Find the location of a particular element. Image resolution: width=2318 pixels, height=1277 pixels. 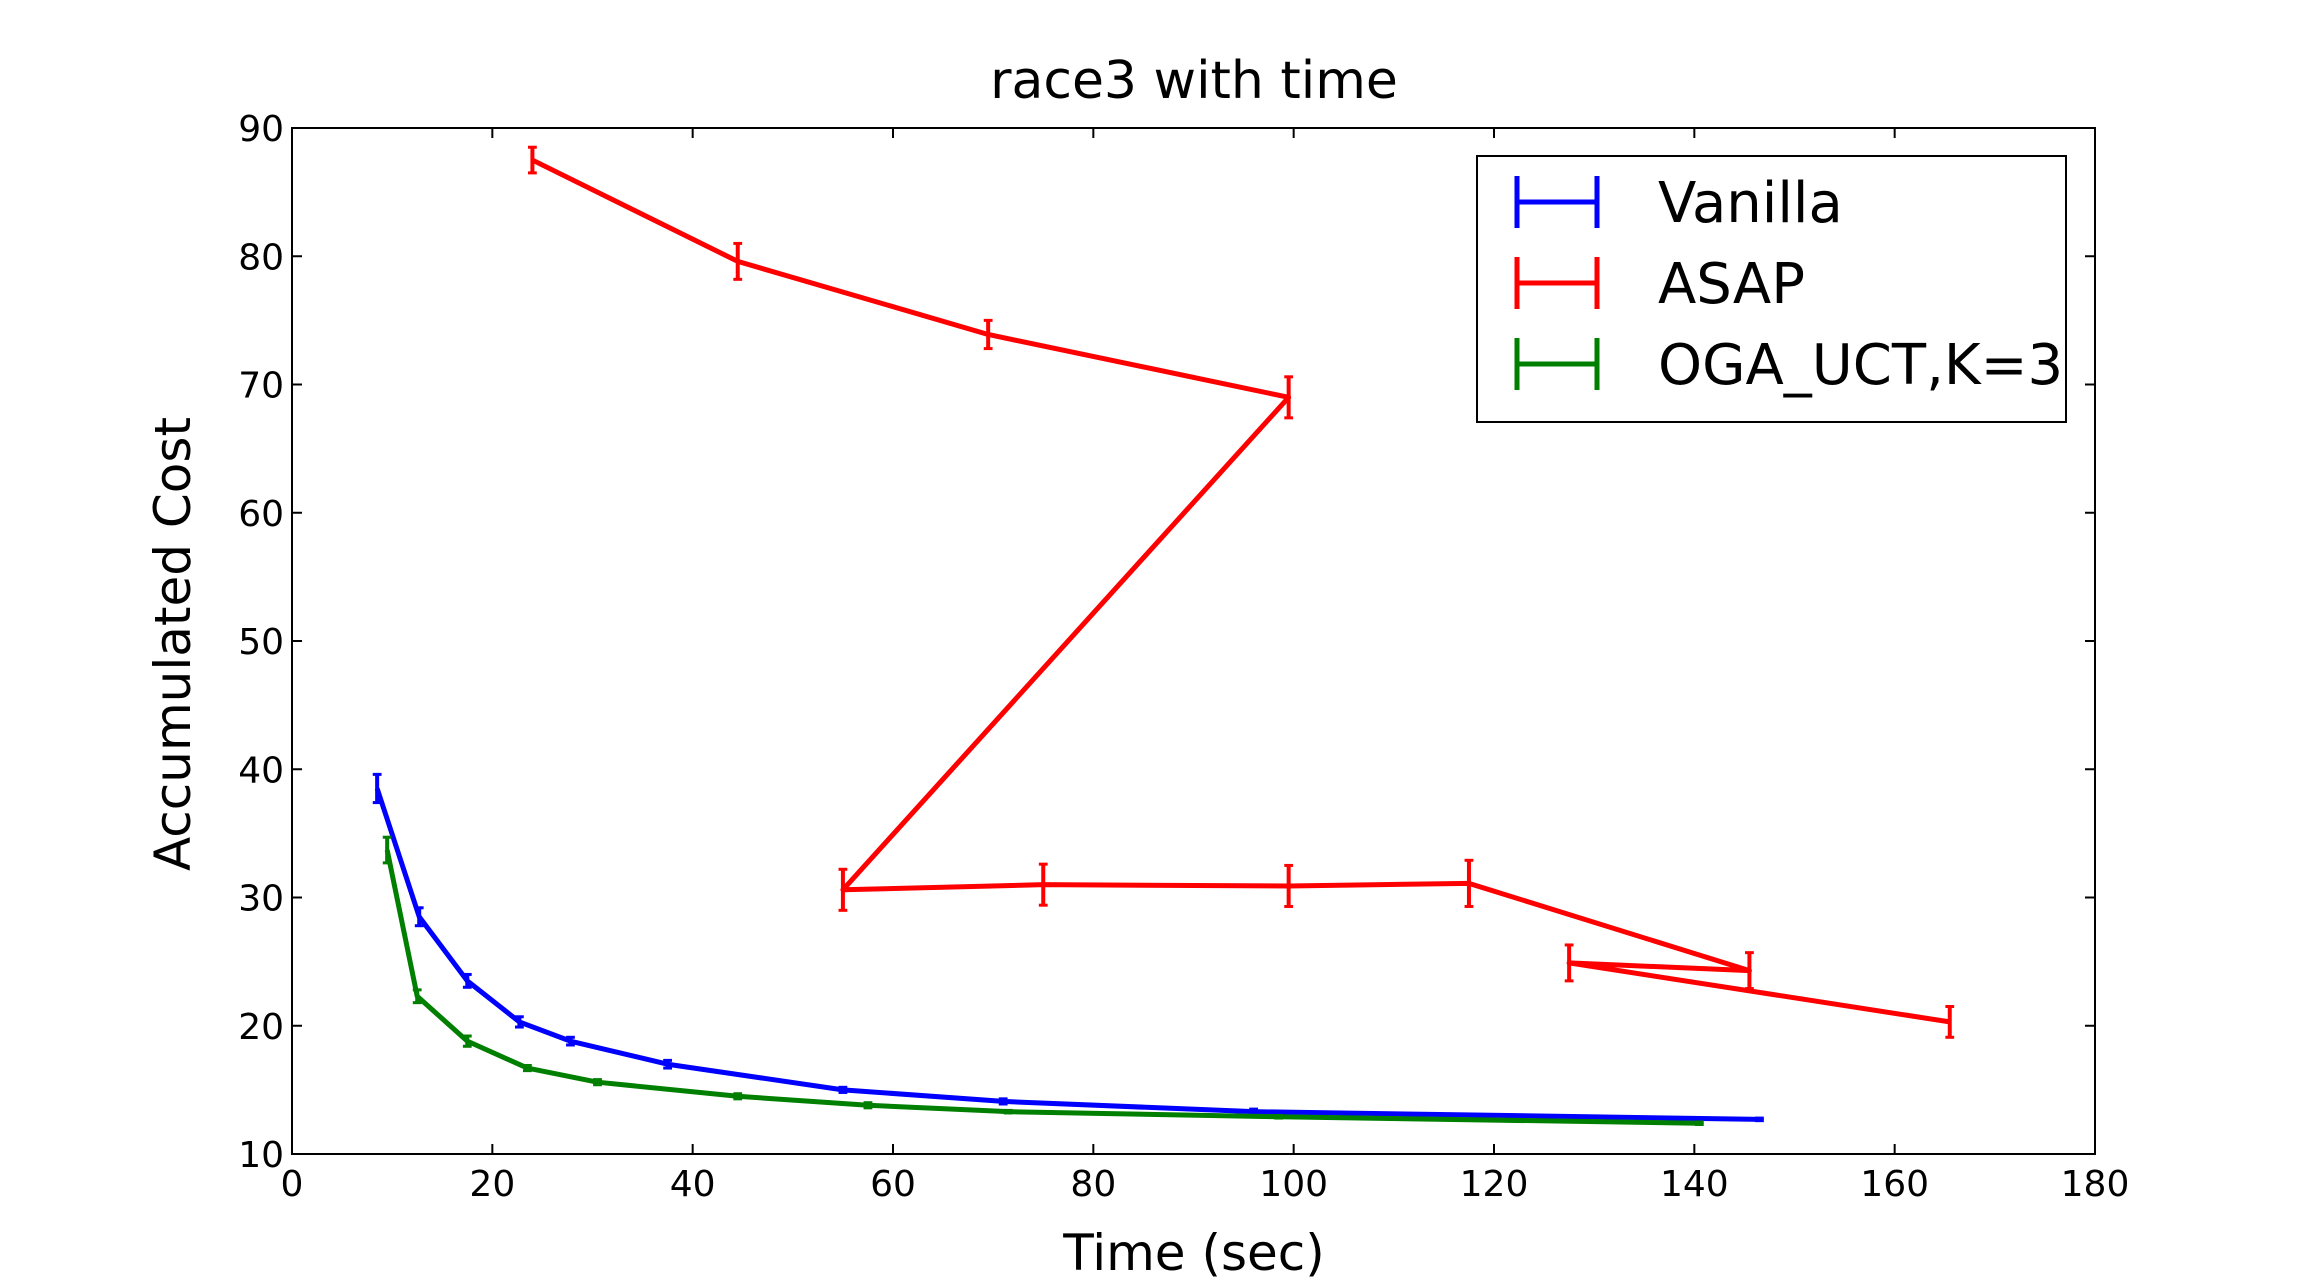

series-line is located at coordinates (1042, 987).